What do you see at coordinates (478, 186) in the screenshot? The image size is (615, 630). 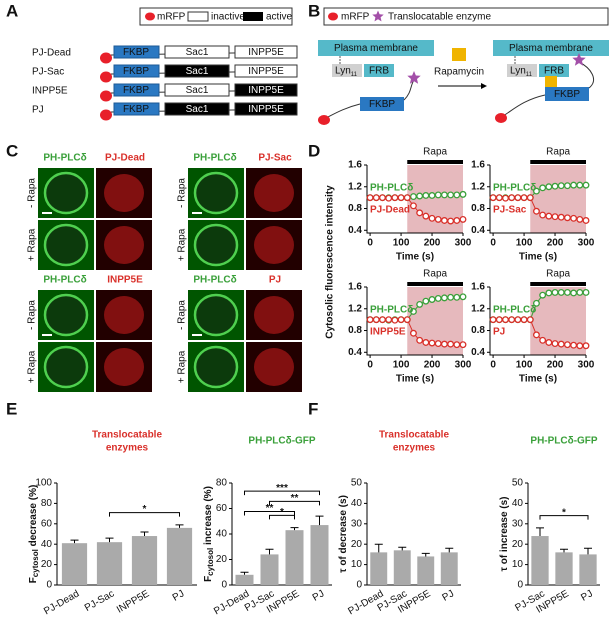 I see `y-tick-label: 1.2` at bounding box center [478, 186].